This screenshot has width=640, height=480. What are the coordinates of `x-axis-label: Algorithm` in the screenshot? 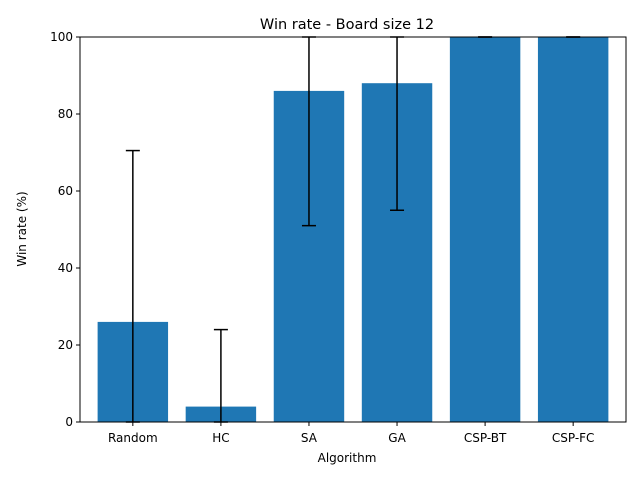 It's located at (347, 458).